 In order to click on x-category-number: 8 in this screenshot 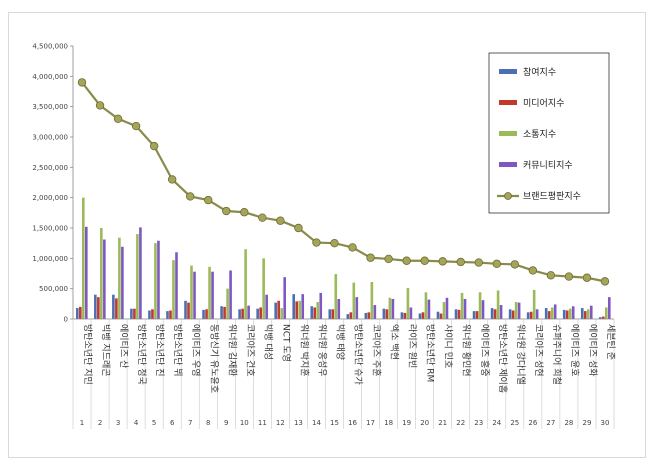, I will do `click(208, 423)`.